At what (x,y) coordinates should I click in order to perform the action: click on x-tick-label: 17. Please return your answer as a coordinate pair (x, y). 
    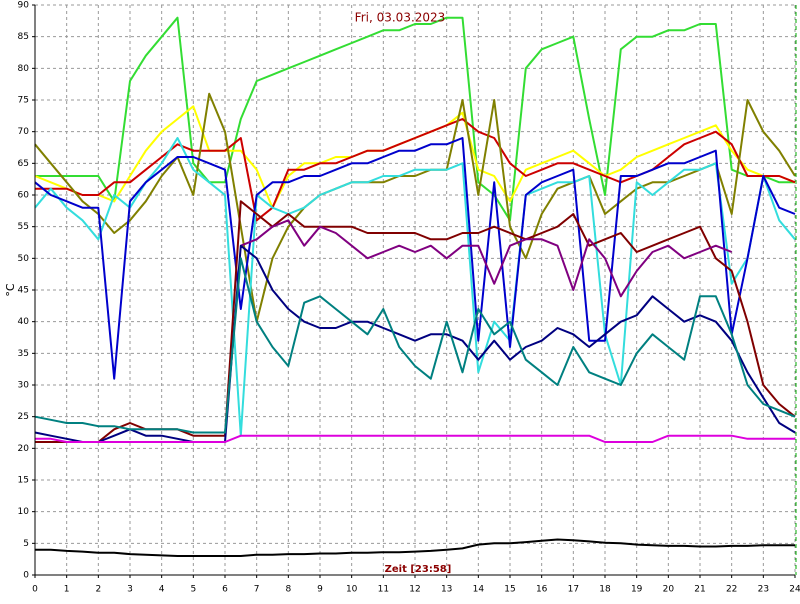
    Looking at the image, I should click on (573, 590).